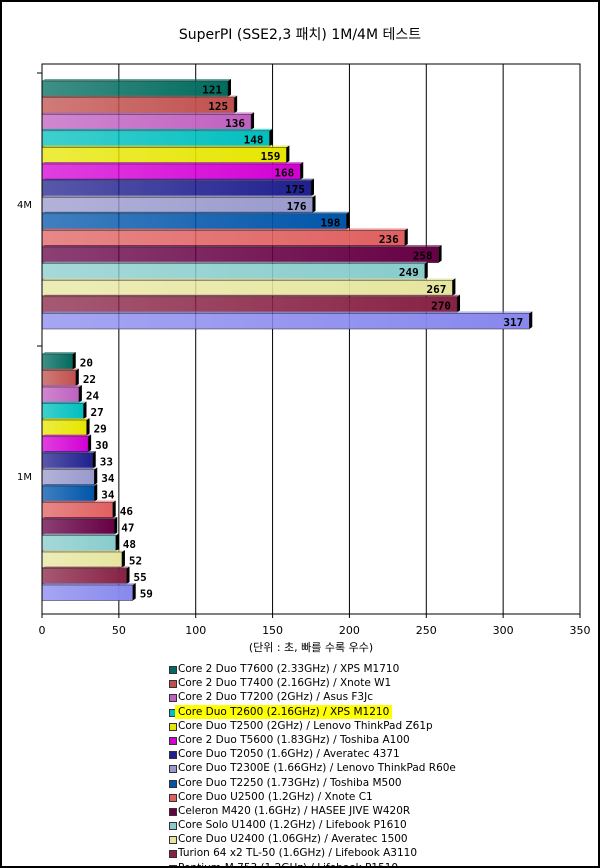 The width and height of the screenshot is (600, 868). What do you see at coordinates (441, 305) in the screenshot?
I see `bar-value-label: 270` at bounding box center [441, 305].